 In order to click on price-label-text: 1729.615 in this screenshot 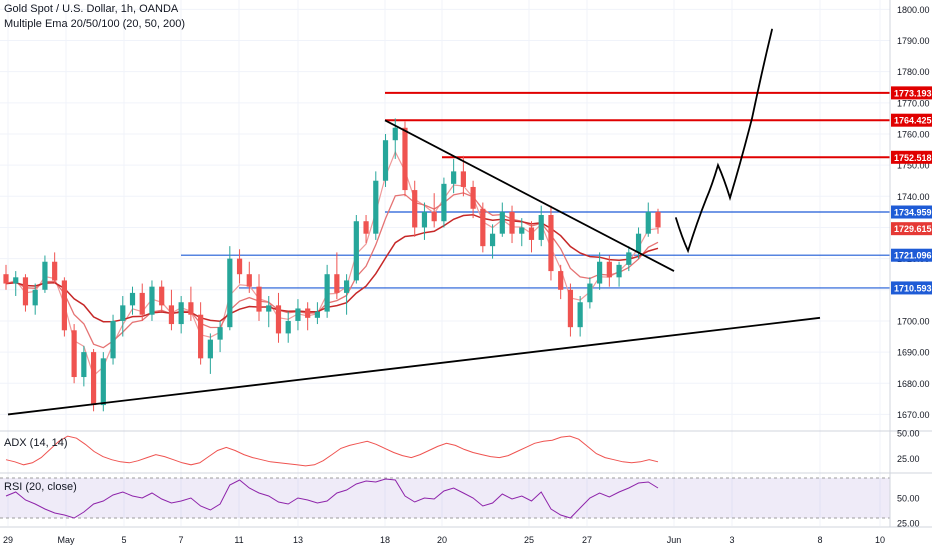, I will do `click(913, 229)`.